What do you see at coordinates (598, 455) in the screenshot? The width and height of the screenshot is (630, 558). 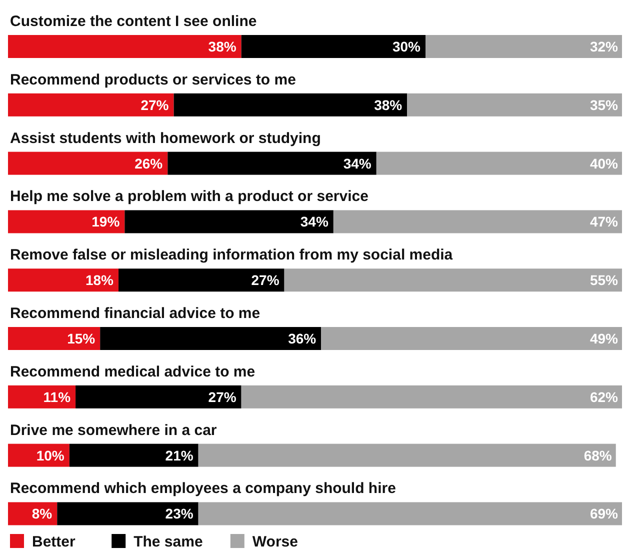 I see `data-label: 68%` at bounding box center [598, 455].